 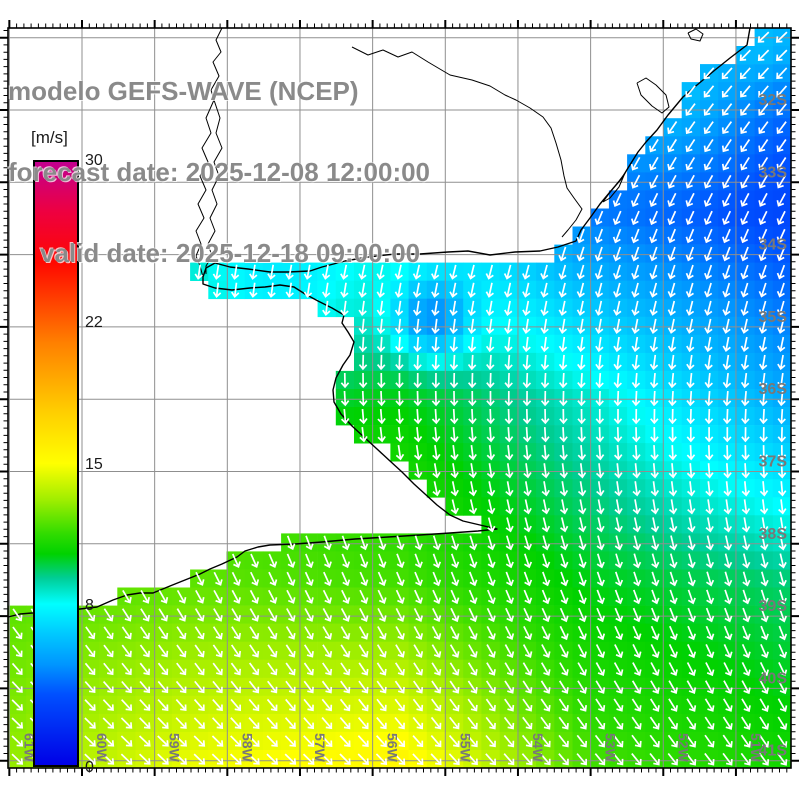 I want to click on title-forecast-date: forecast date: 2025-12-08 12:00:00, so click(x=219, y=172).